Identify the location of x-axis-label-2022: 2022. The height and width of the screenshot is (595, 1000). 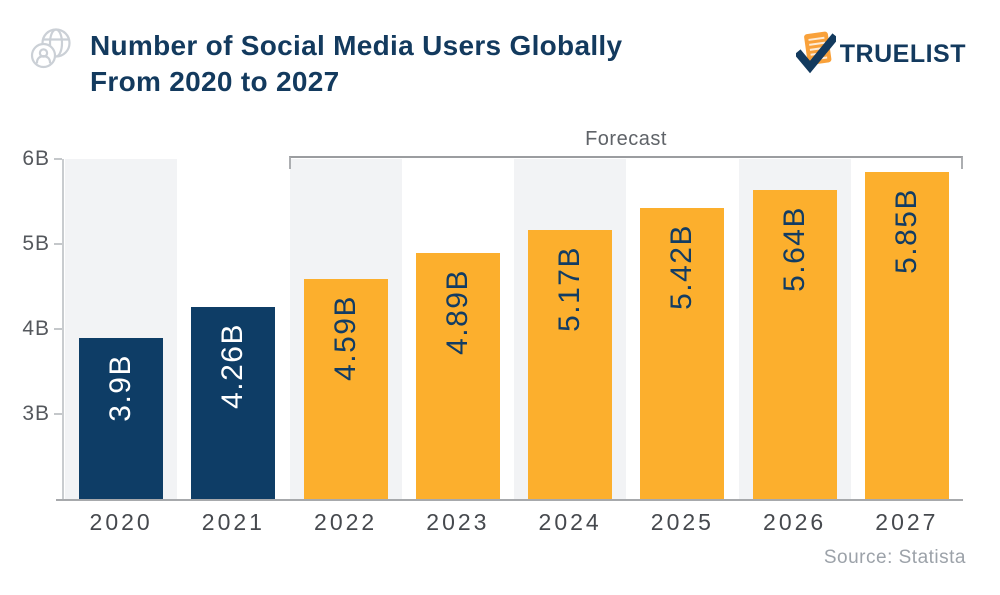
(346, 522).